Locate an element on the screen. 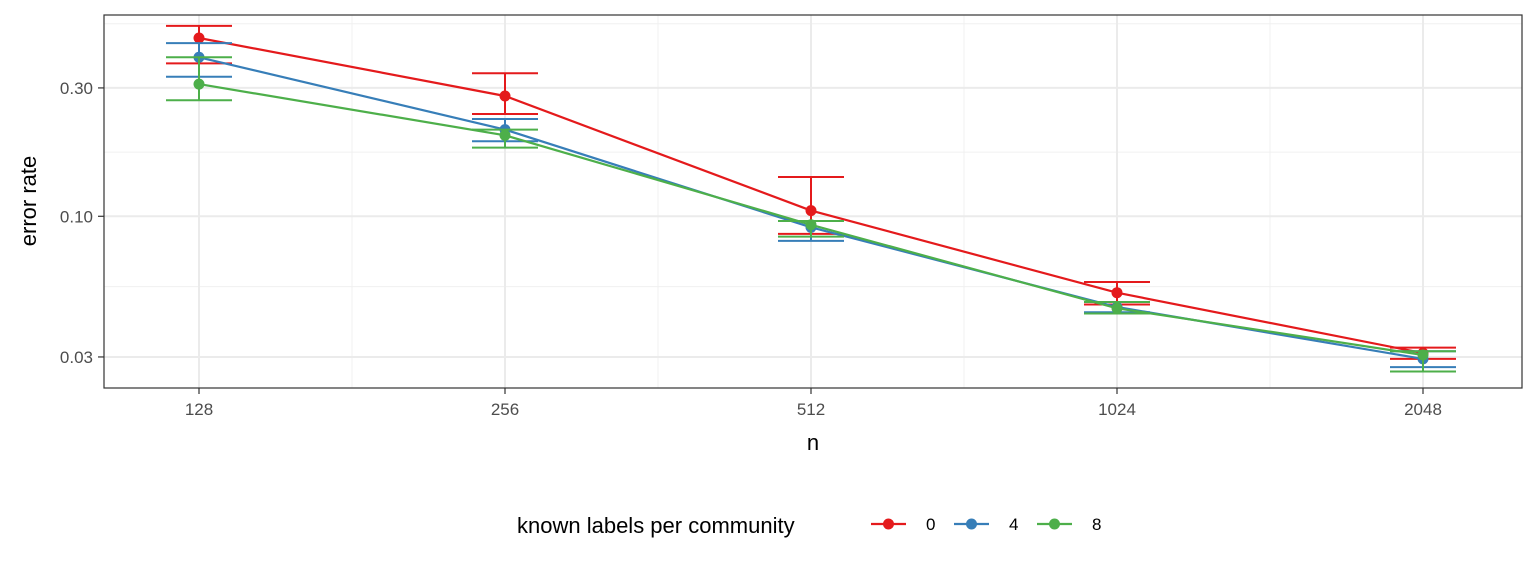 The image size is (1536, 576). legend-item-4: 4 is located at coordinates (986, 524).